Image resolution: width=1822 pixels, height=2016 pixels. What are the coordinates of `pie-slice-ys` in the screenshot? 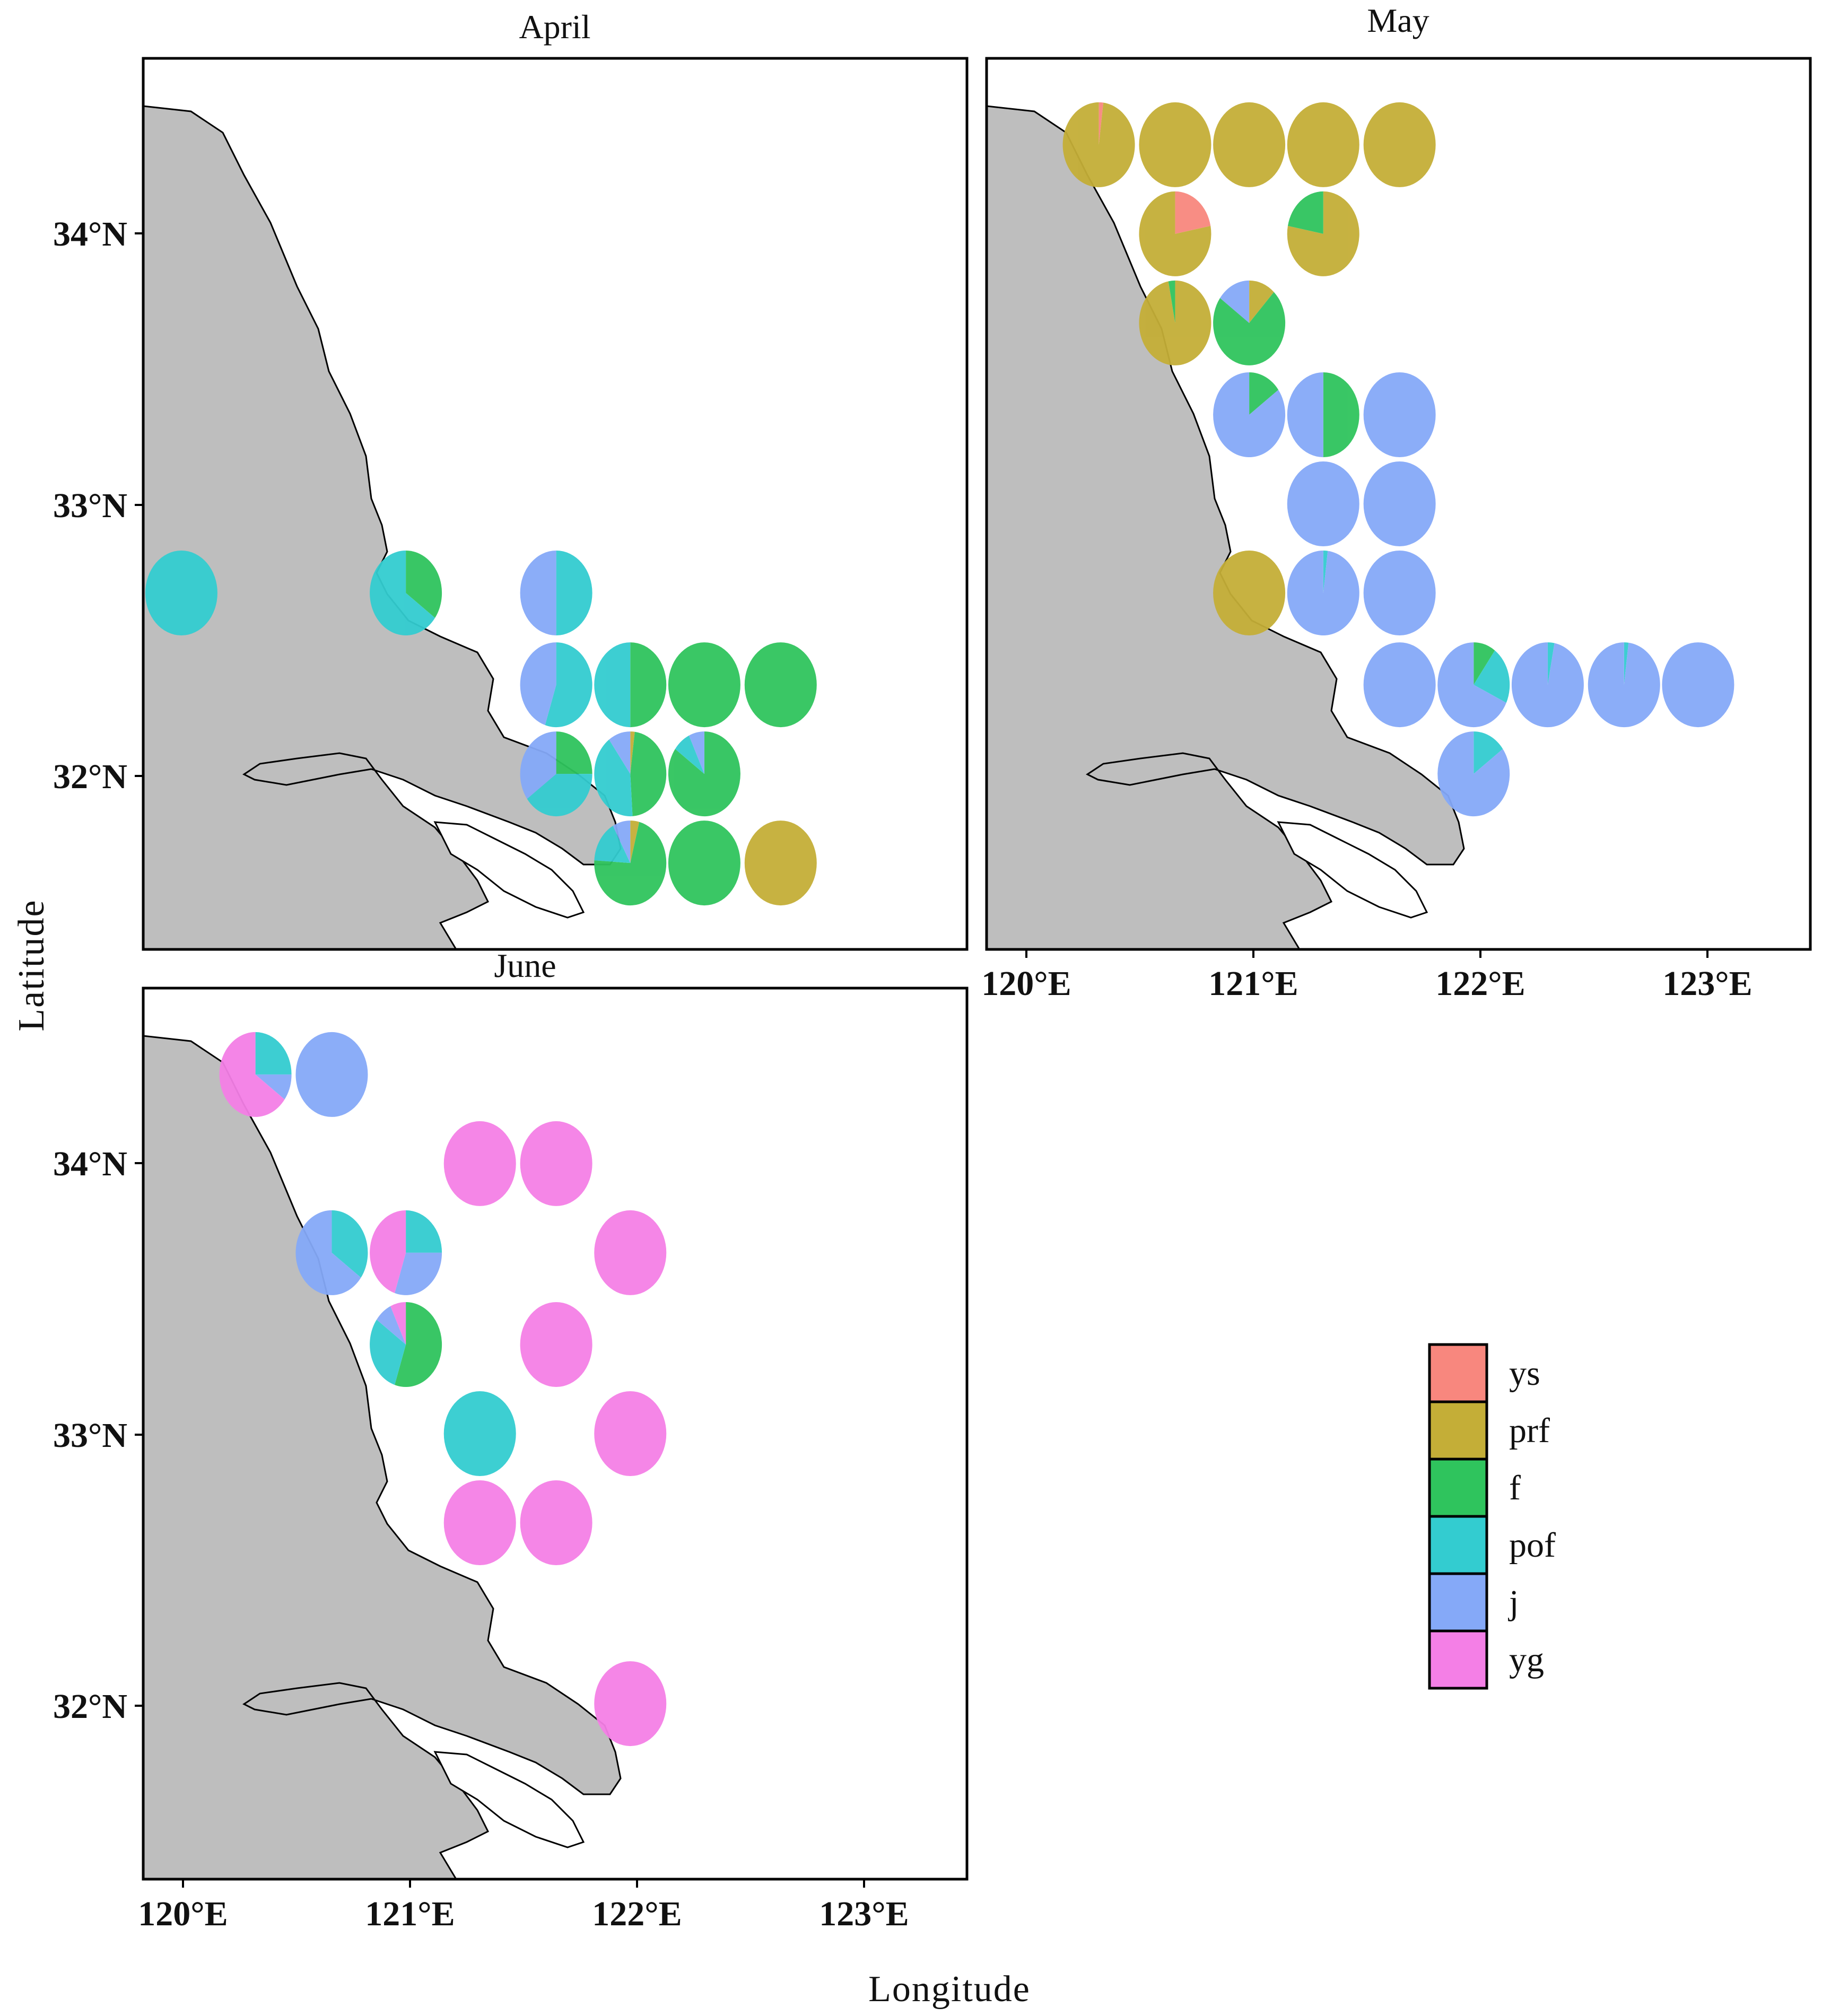 It's located at (1193, 212).